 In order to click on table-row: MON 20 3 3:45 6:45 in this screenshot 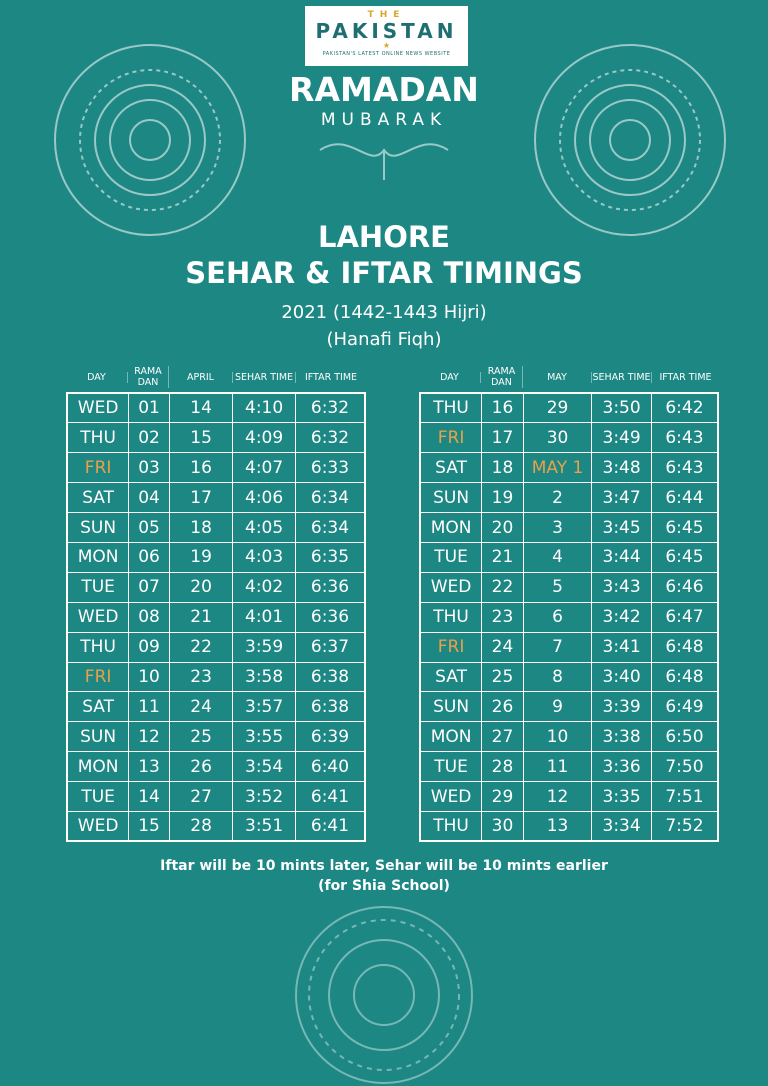, I will do `click(569, 527)`.